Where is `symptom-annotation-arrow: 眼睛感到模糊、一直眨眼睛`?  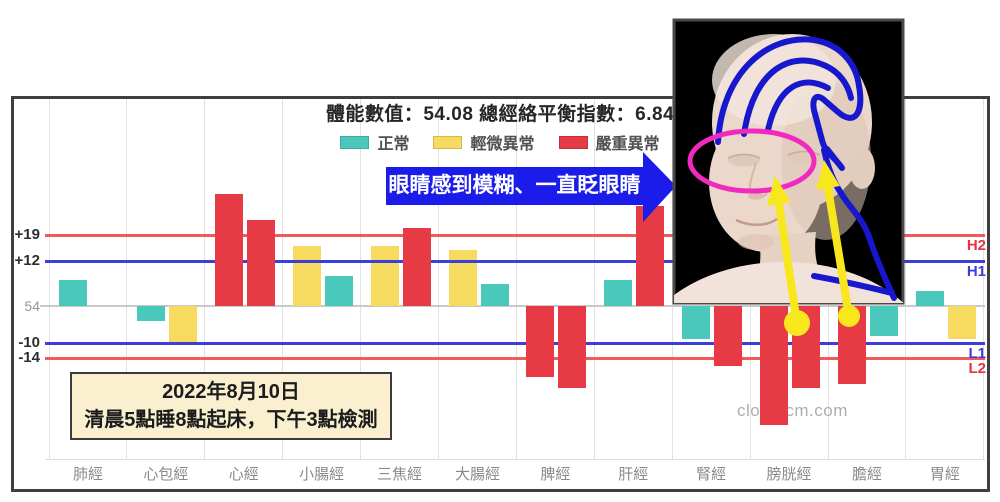
symptom-annotation-arrow: 眼睛感到模糊、一直眨眼睛 is located at coordinates (531, 187).